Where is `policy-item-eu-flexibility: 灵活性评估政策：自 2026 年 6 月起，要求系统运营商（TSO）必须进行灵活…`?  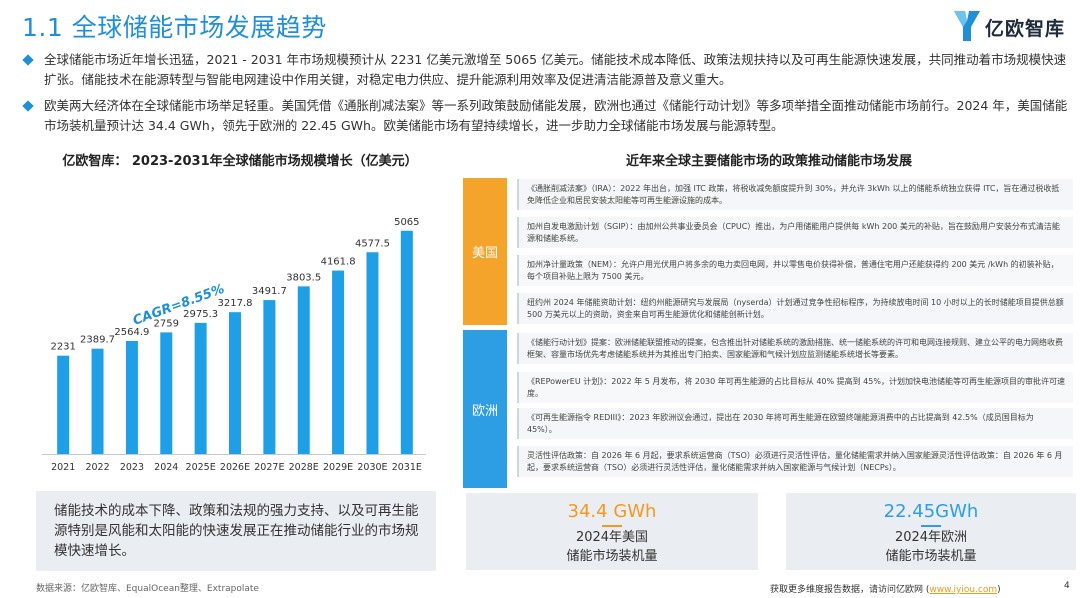 policy-item-eu-flexibility: 灵活性评估政策：自 2026 年 6 月起，要求系统运营商（TSO）必须进行灵活… is located at coordinates (795, 461).